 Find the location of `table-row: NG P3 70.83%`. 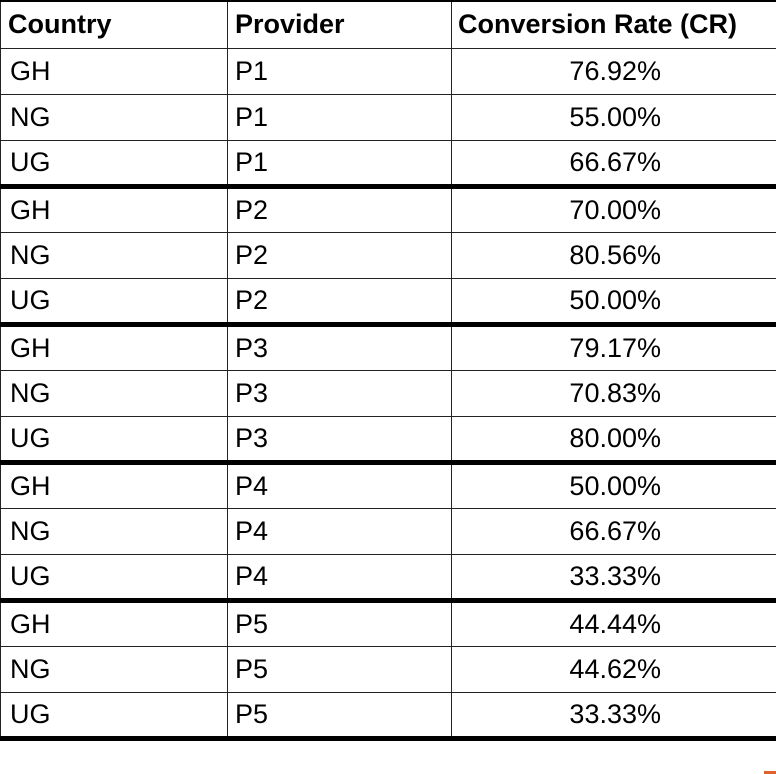

table-row: NG P3 70.83% is located at coordinates (388, 393).